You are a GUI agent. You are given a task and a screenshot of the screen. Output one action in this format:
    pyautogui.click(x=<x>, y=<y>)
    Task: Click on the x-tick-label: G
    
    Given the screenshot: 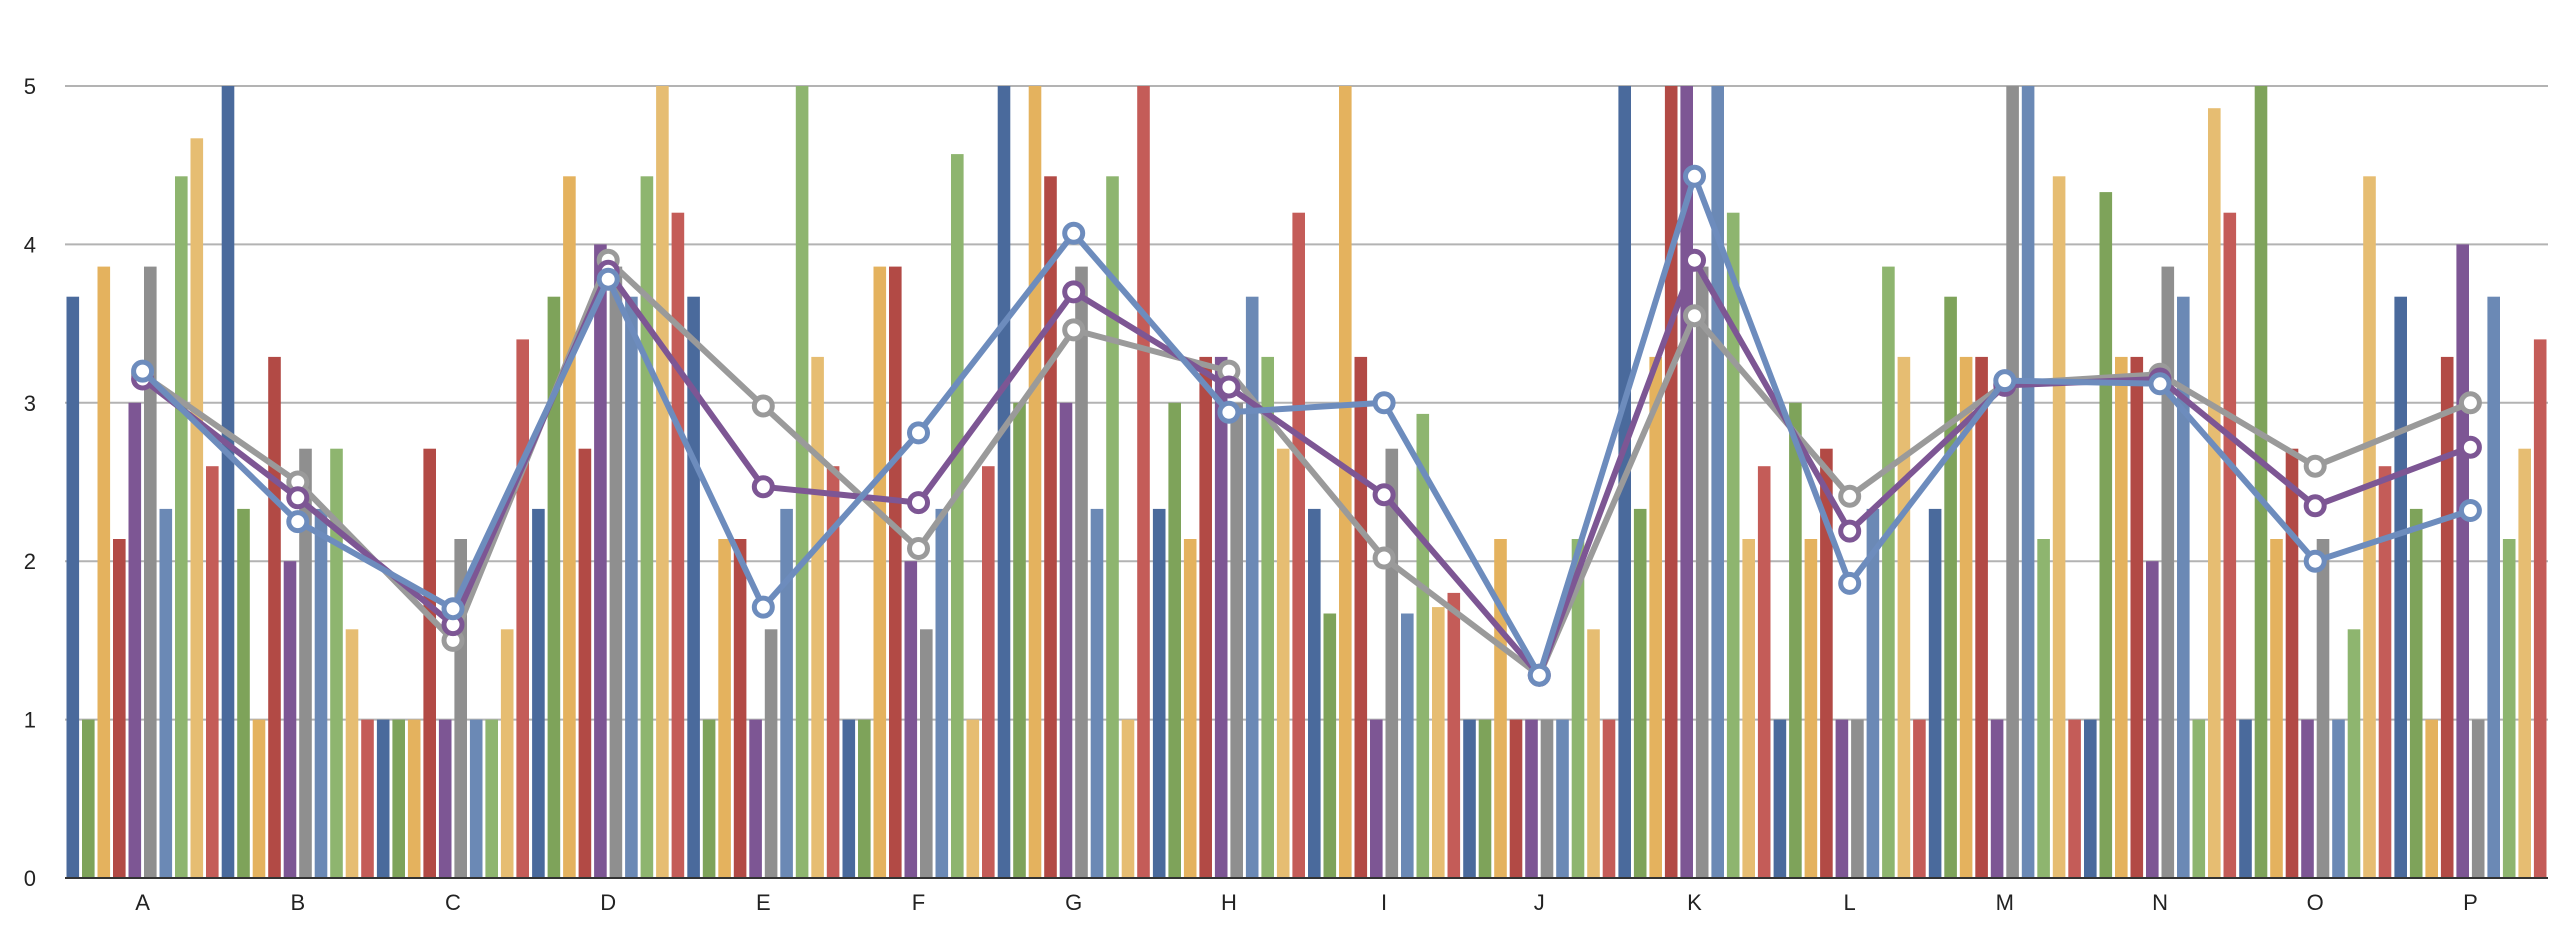 What is the action you would take?
    pyautogui.click(x=1073, y=902)
    